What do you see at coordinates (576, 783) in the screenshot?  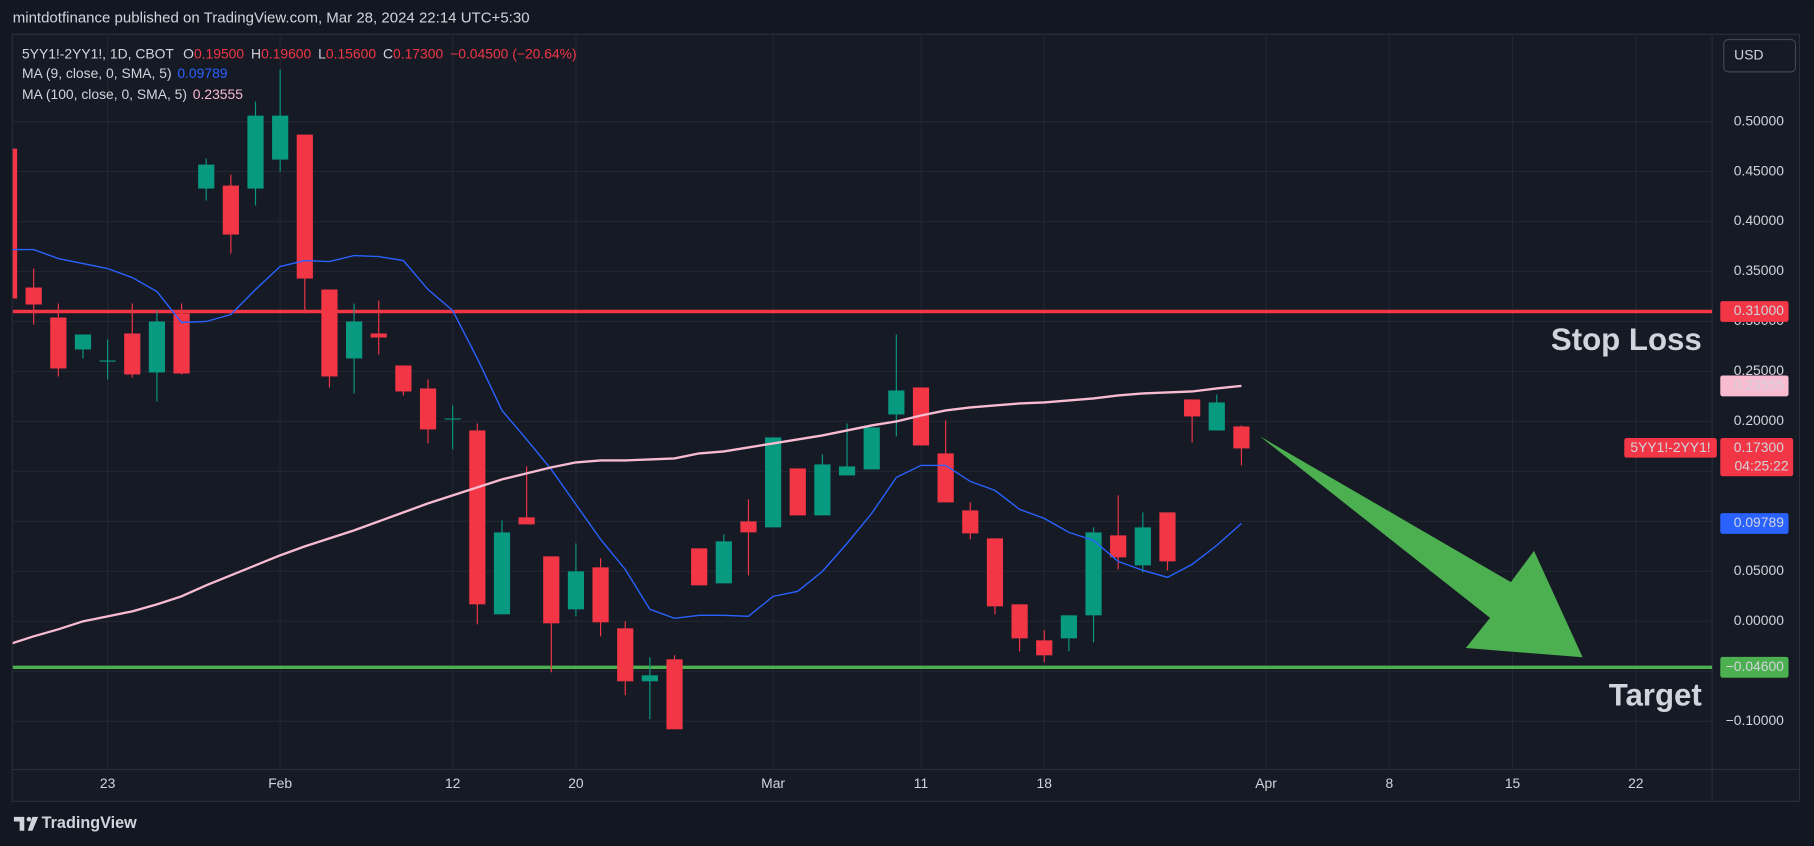 I see `x-tick-label: 20` at bounding box center [576, 783].